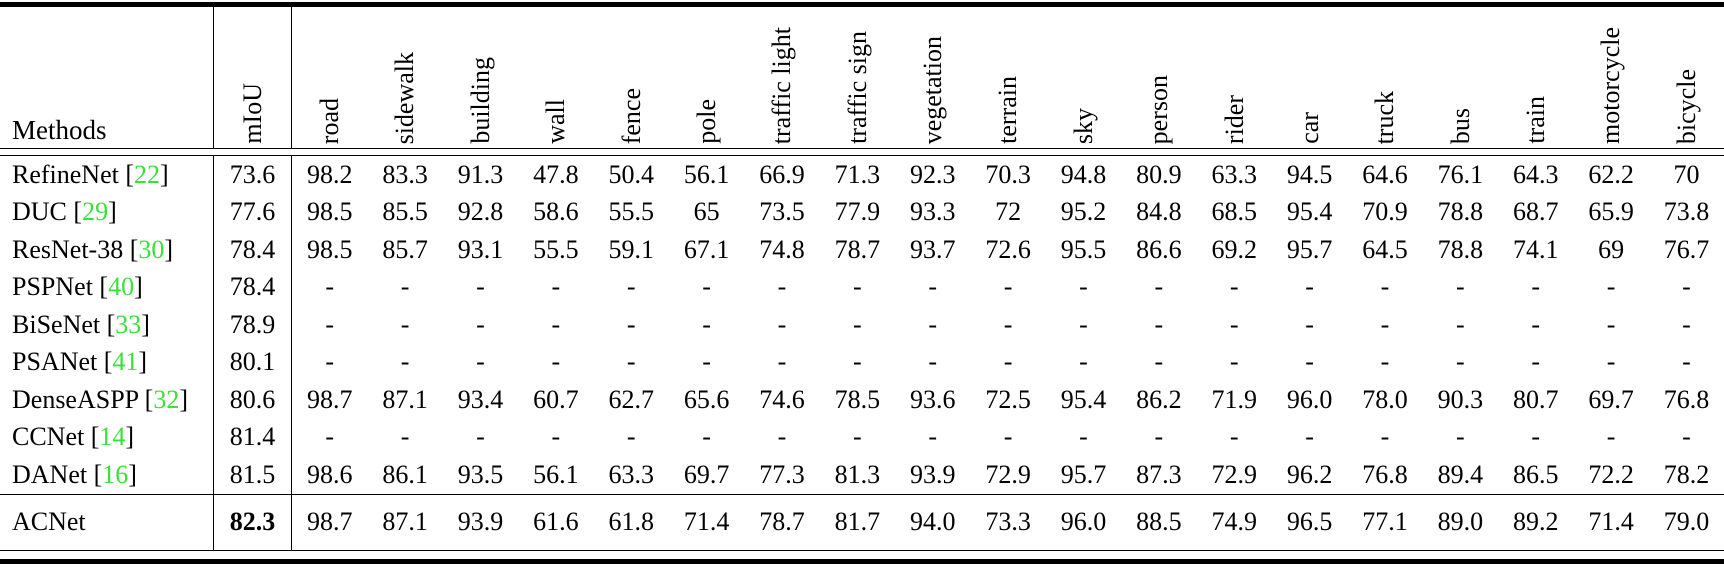 The height and width of the screenshot is (568, 1724). I want to click on value-cell: 92.3, so click(932, 174).